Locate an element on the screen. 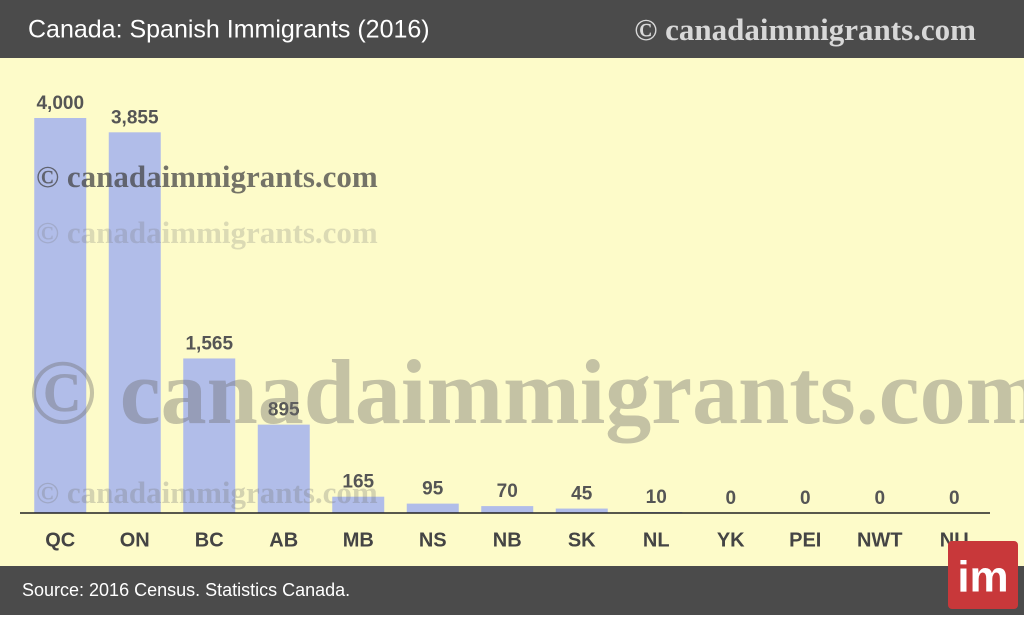 The width and height of the screenshot is (1024, 620). x-tick-label: SK is located at coordinates (582, 540).